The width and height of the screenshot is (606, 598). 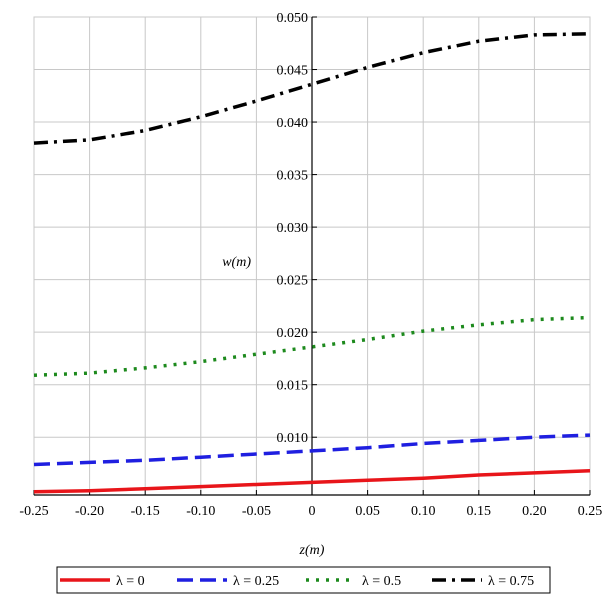 I want to click on x-axis-label: z(m), so click(x=312, y=550).